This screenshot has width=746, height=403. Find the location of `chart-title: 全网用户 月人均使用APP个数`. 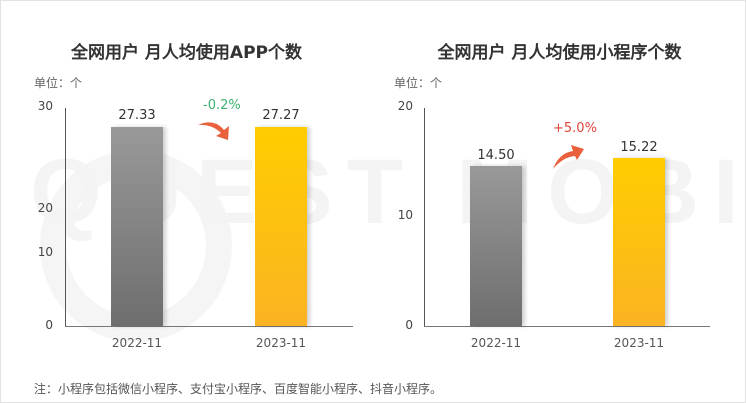

chart-title: 全网用户 月人均使用APP个数 is located at coordinates (186, 53).